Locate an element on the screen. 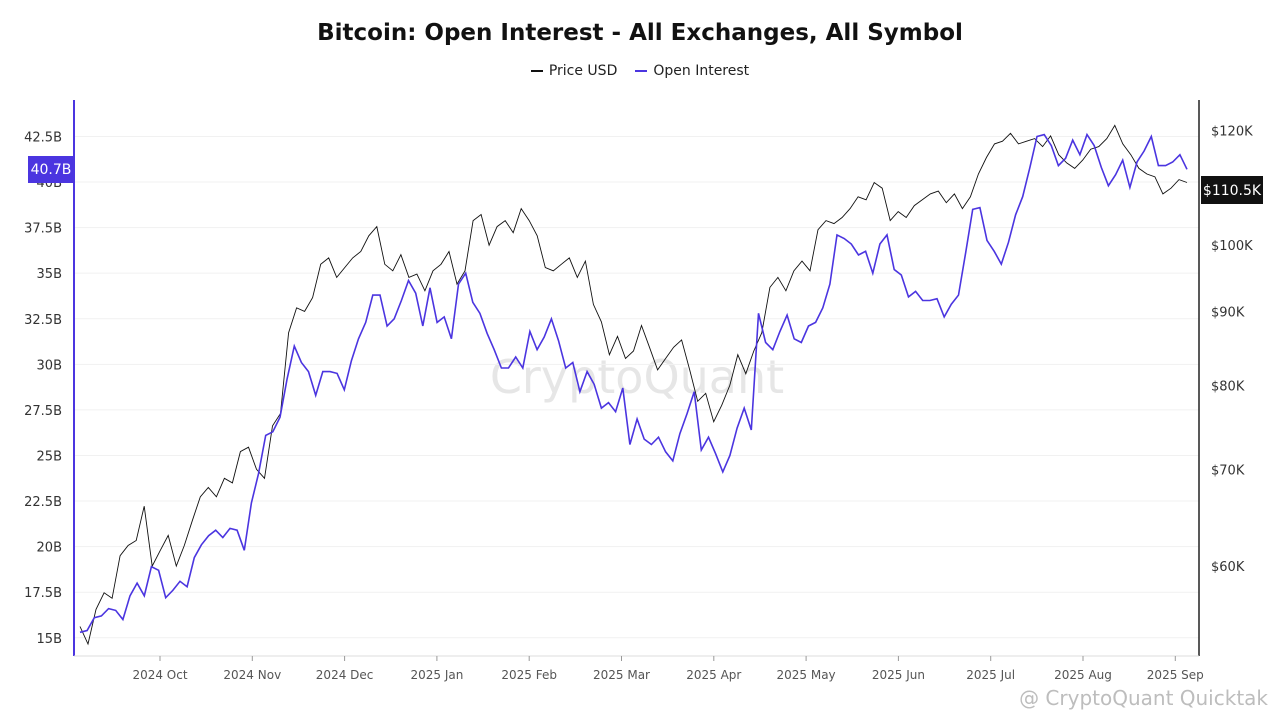  y-left-tick-label: 42.5B is located at coordinates (43, 137).